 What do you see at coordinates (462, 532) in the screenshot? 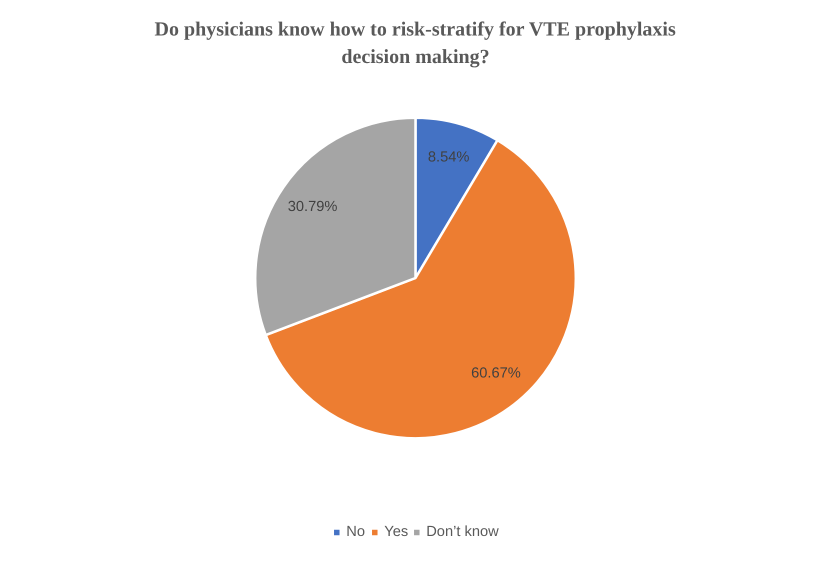
I see `legend-label: Don’t know` at bounding box center [462, 532].